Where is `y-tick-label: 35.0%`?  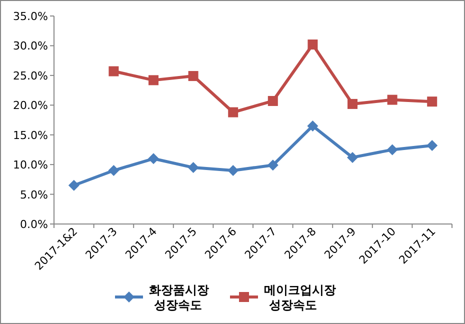 y-tick-label: 35.0% is located at coordinates (30, 16).